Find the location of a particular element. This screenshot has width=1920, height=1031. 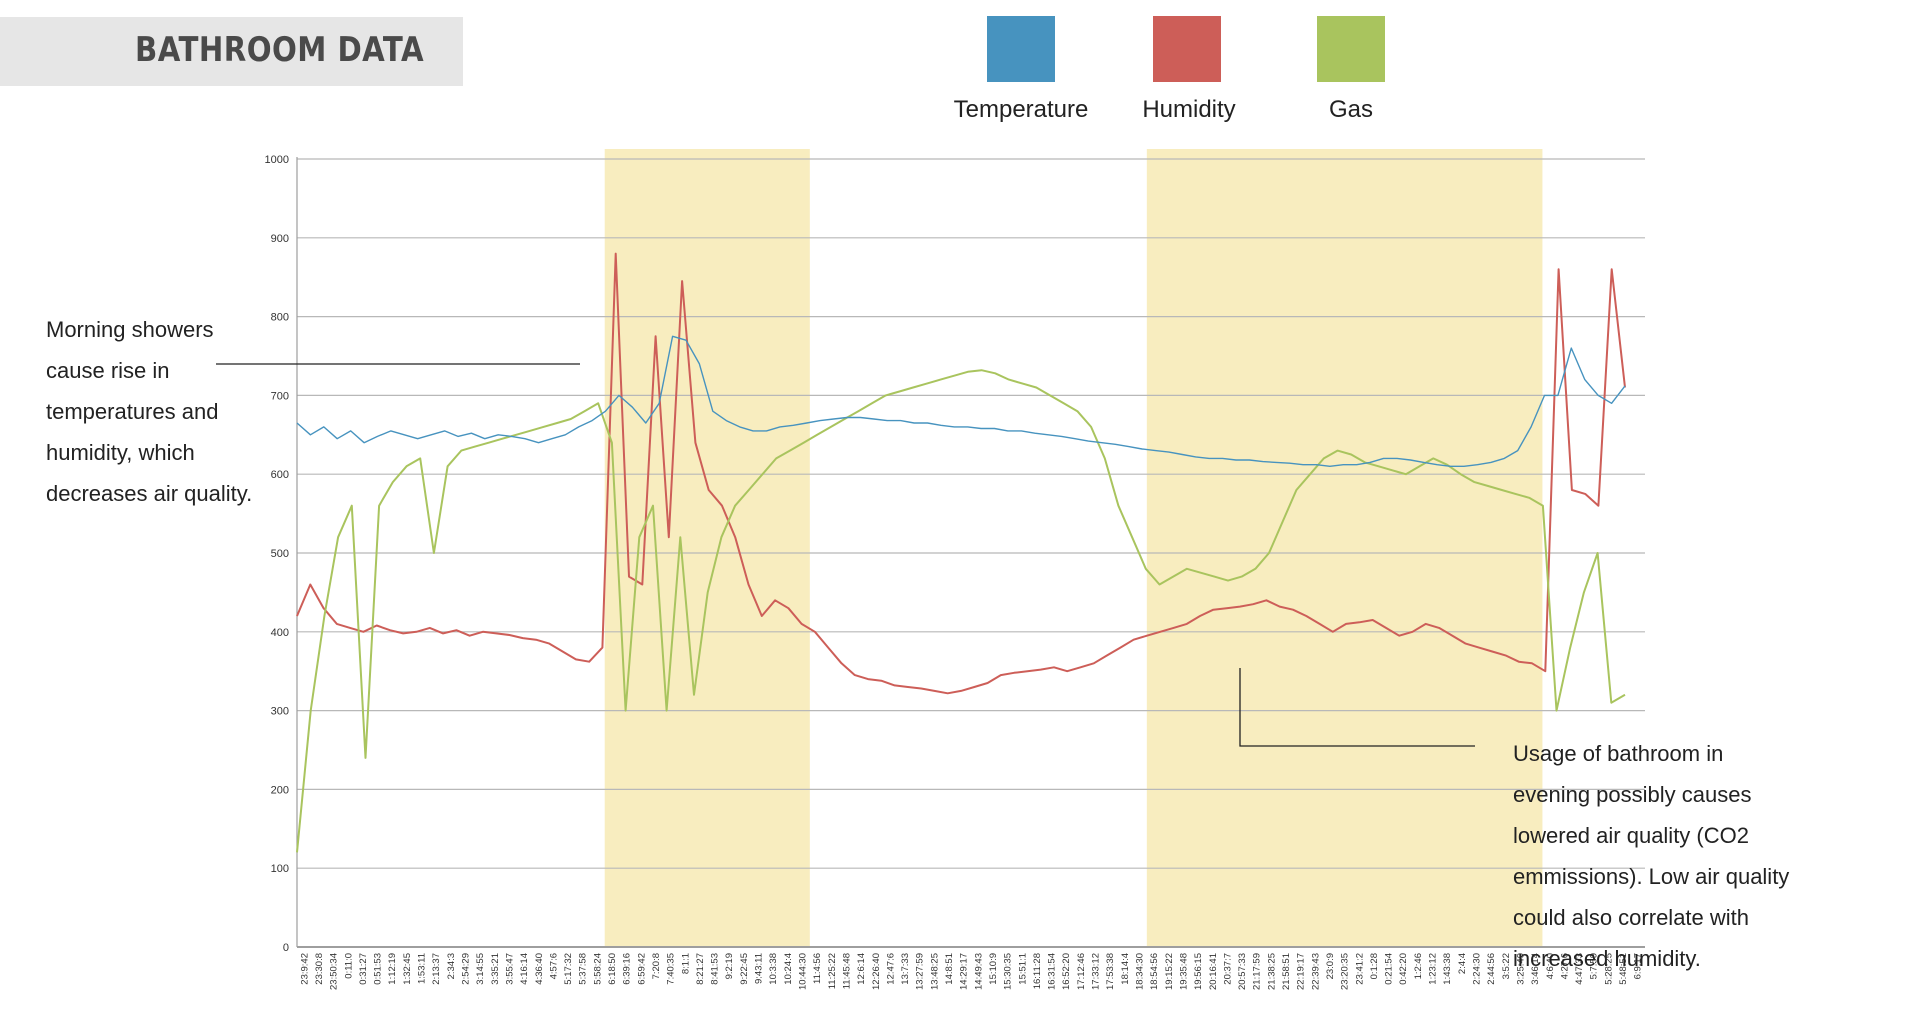

x-tick-label: 10:24:4 is located at coordinates (788, 969).